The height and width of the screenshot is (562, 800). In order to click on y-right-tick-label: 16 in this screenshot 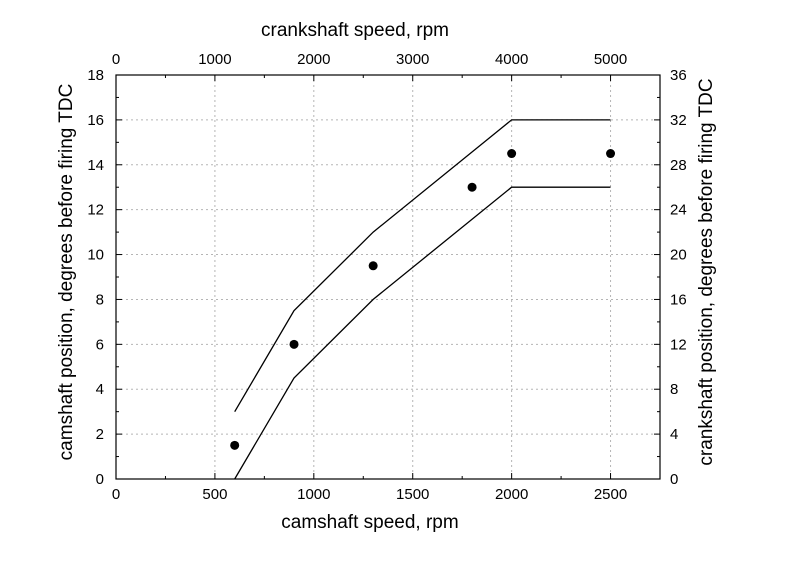, I will do `click(678, 299)`.